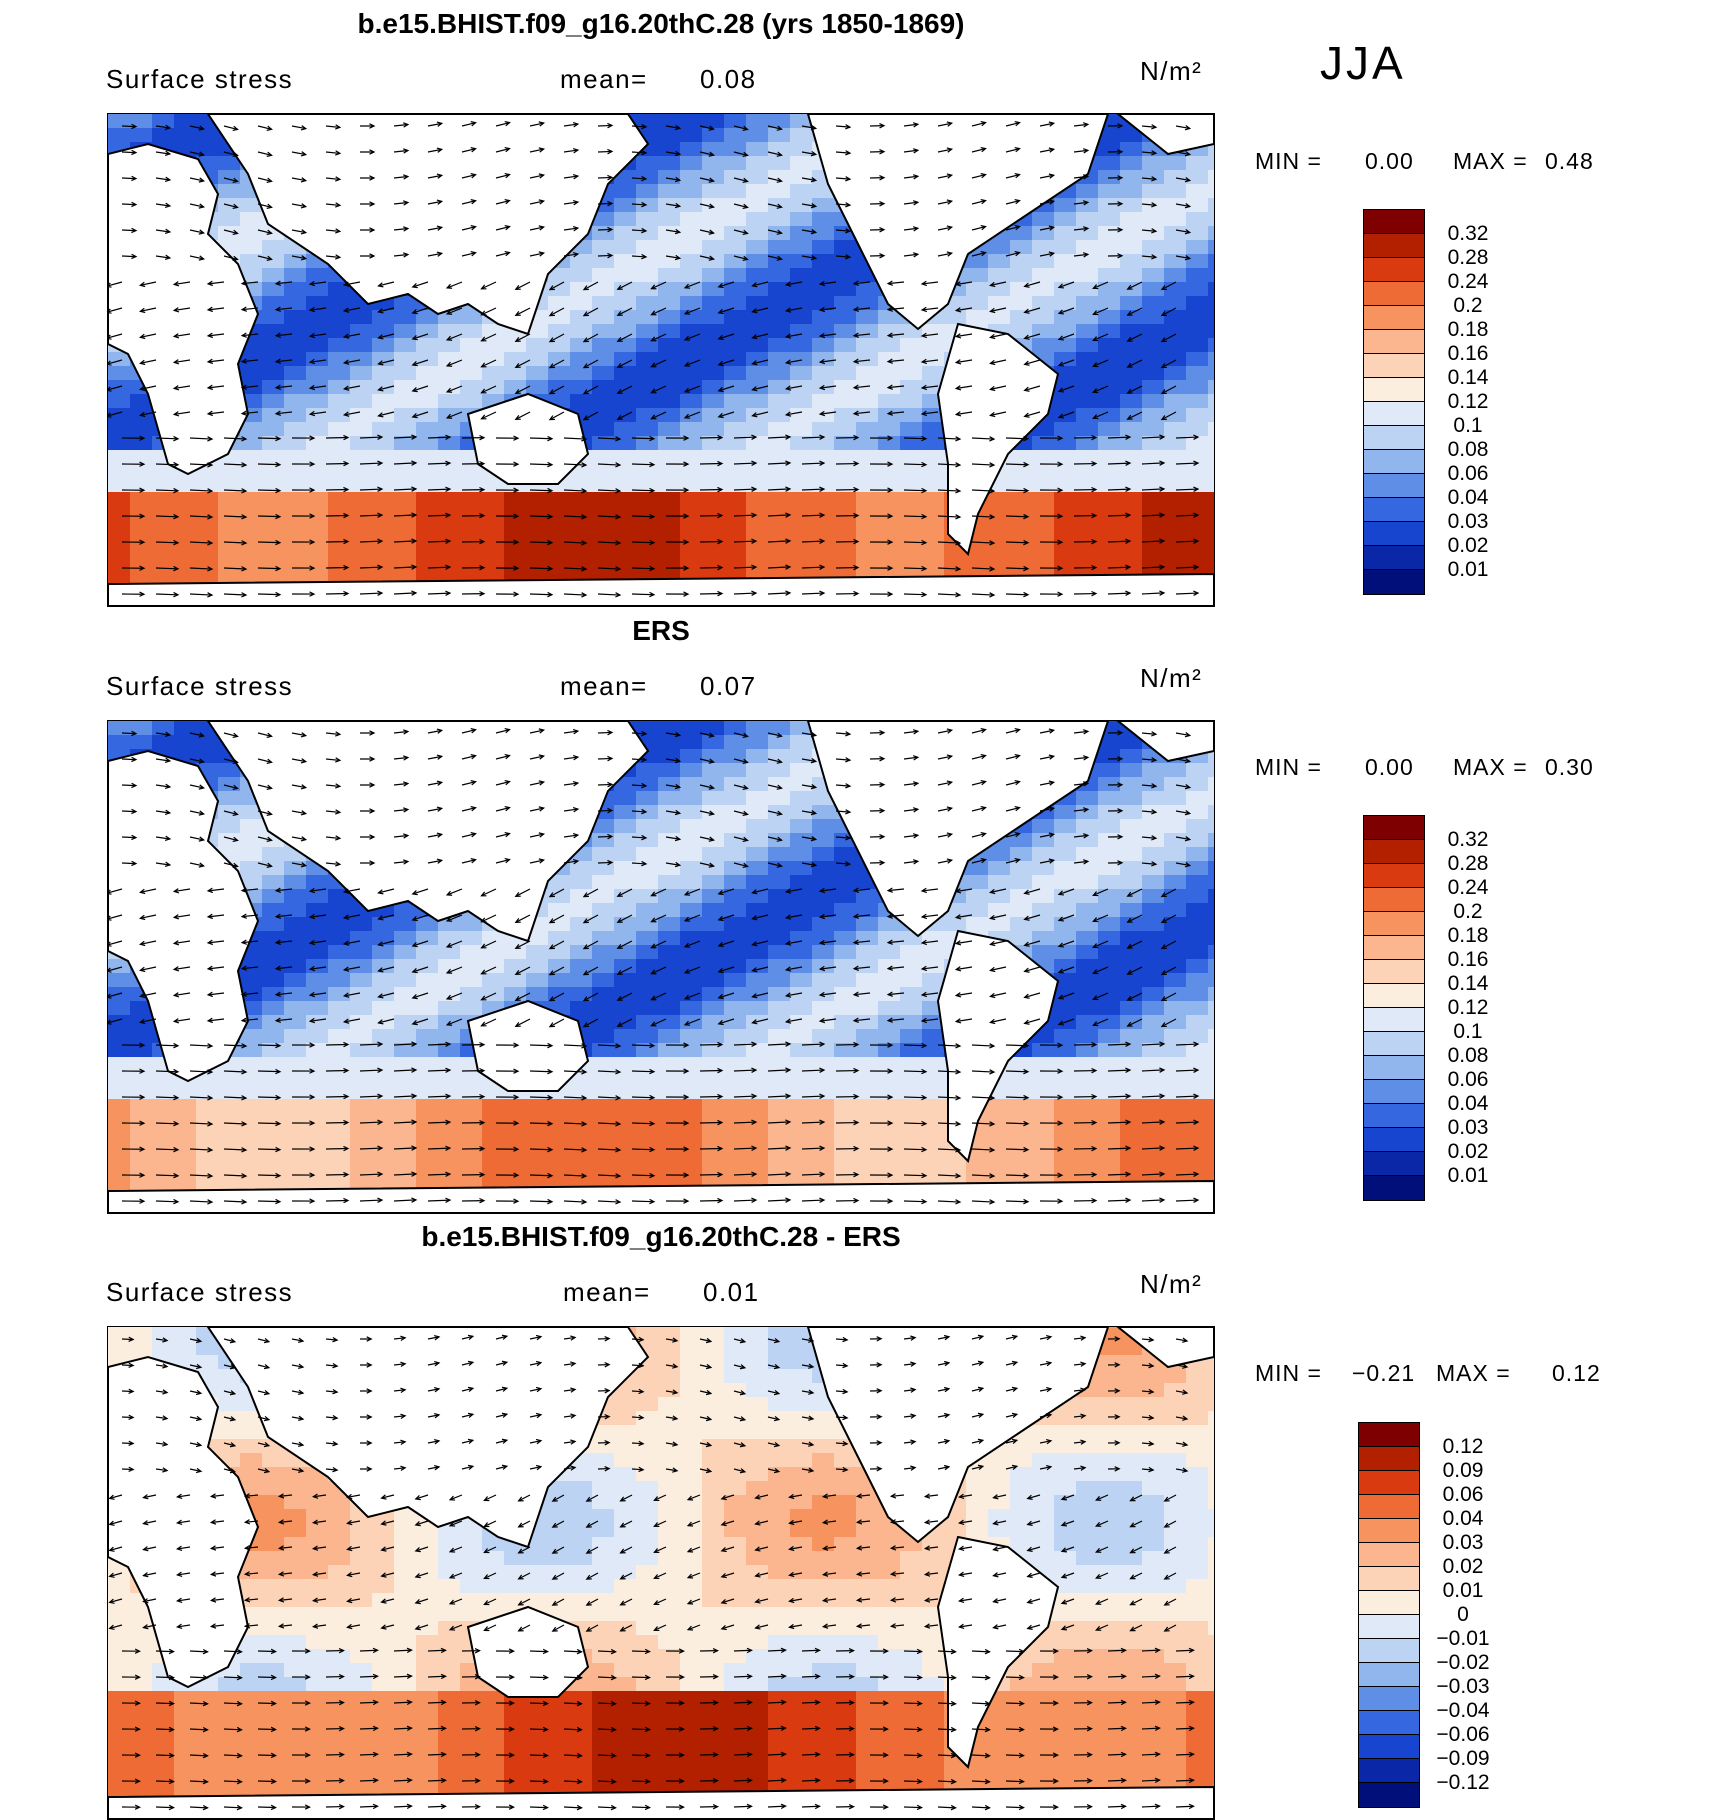  Describe the element at coordinates (1394, 294) in the screenshot. I see `colorbar-swatch` at that location.